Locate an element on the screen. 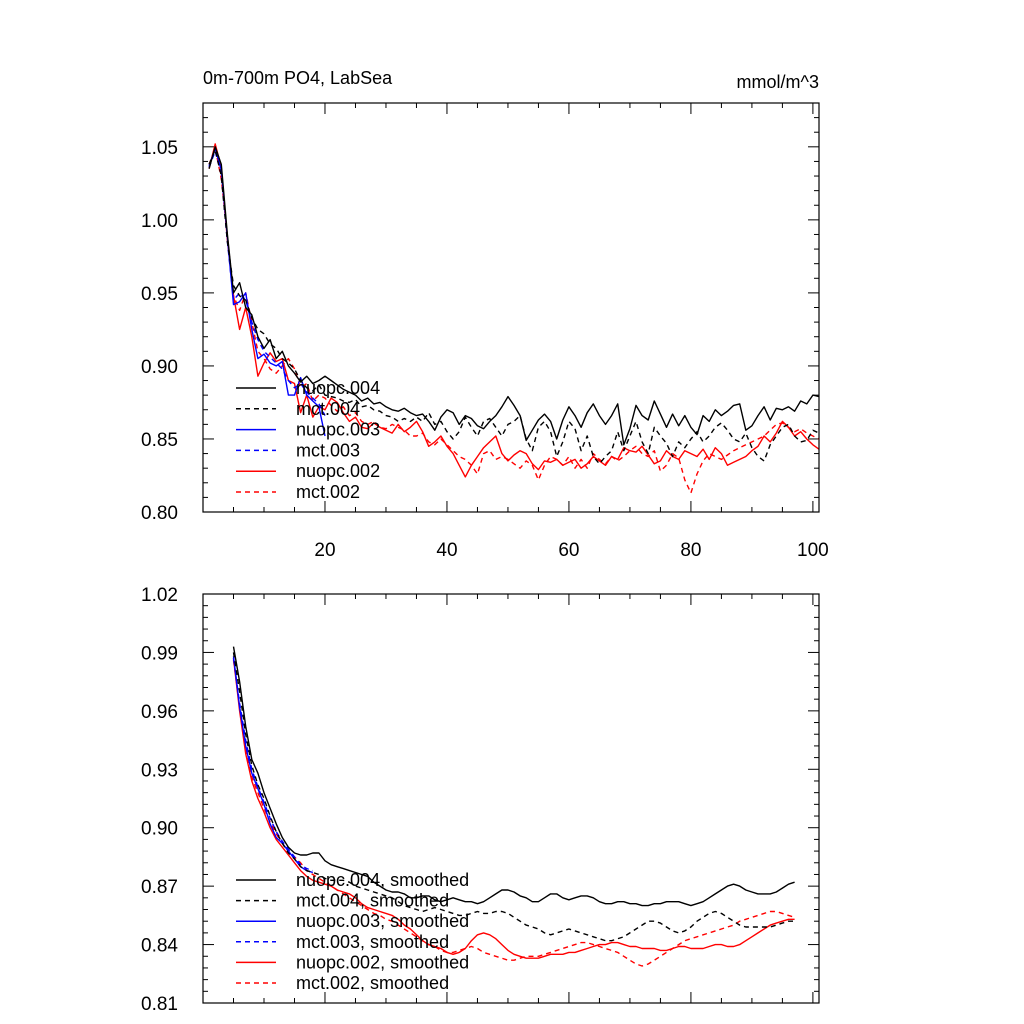 This screenshot has height=1024, width=1024. top-y-tick-label: 0.95 is located at coordinates (159, 294).